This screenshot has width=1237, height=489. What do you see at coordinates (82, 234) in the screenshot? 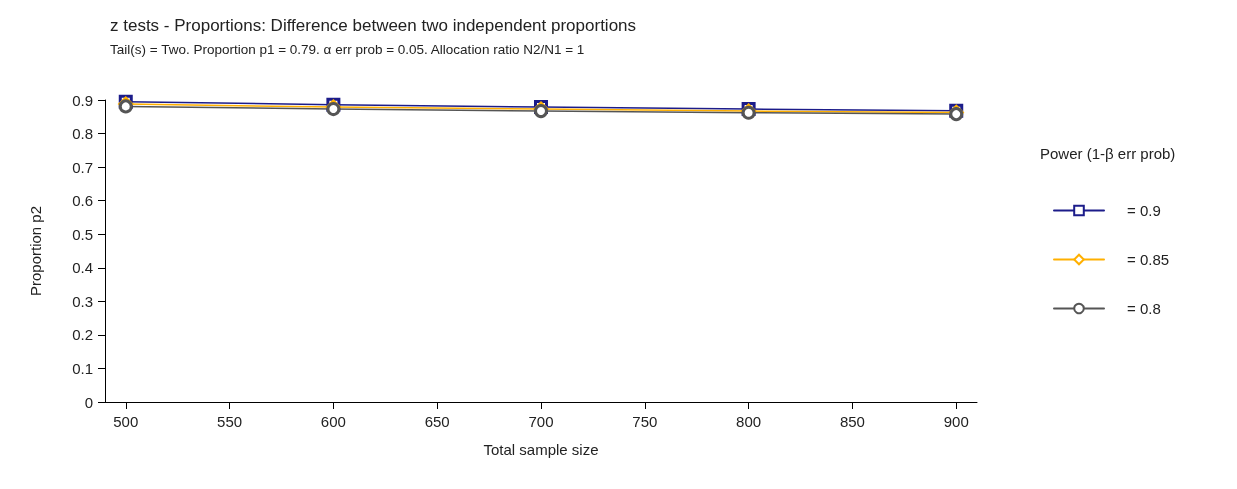
I see `y-tick-label: 0.5` at bounding box center [82, 234].